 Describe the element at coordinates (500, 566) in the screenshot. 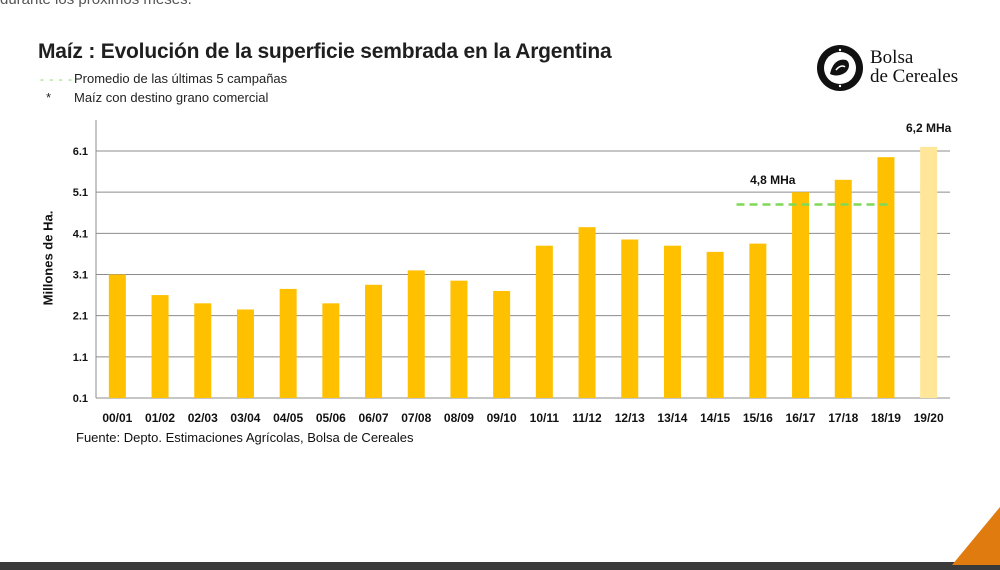

I see `bottom-bar` at that location.